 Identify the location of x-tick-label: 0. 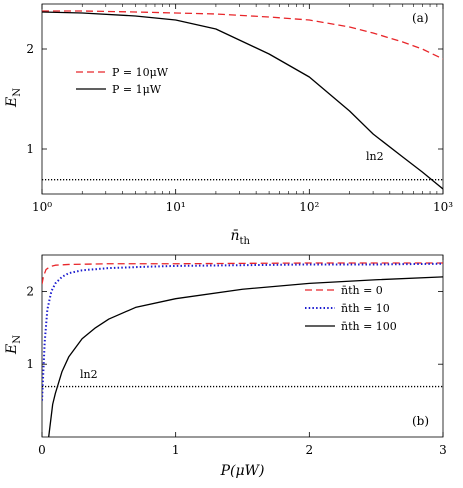
(42, 450).